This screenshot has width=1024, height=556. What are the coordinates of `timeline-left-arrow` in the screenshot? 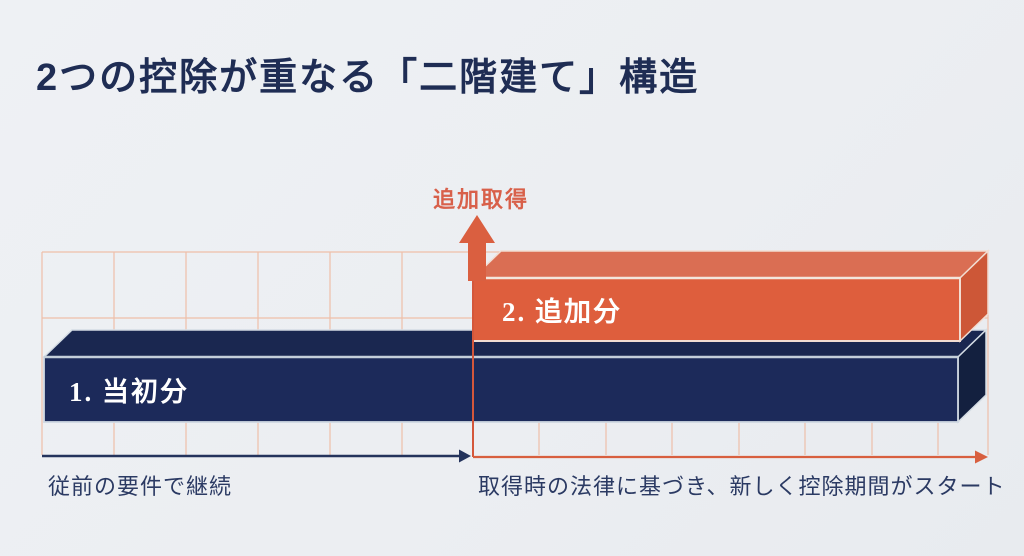 It's located at (256, 456).